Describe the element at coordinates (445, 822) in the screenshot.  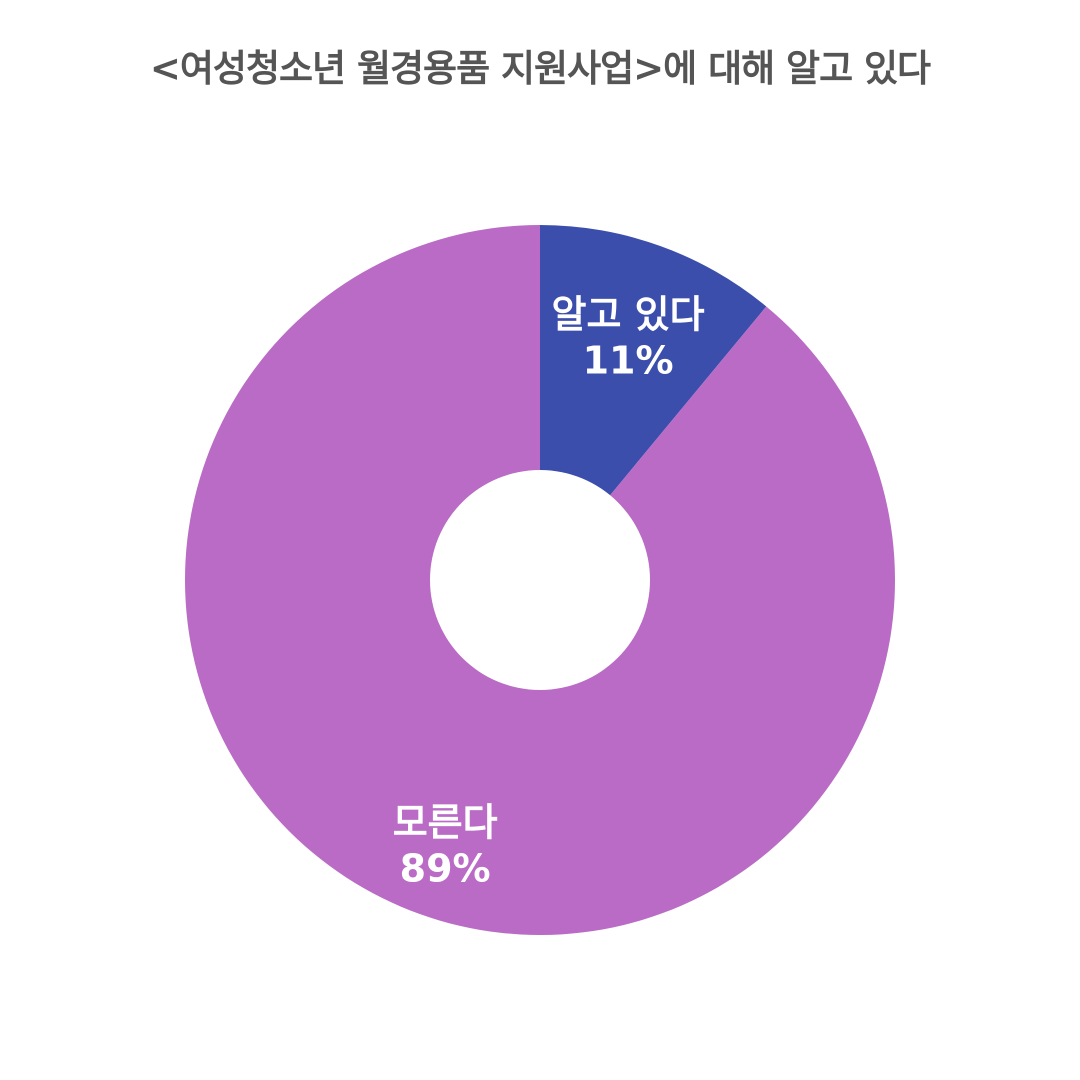
I see `slice-2-label: 모른다` at that location.